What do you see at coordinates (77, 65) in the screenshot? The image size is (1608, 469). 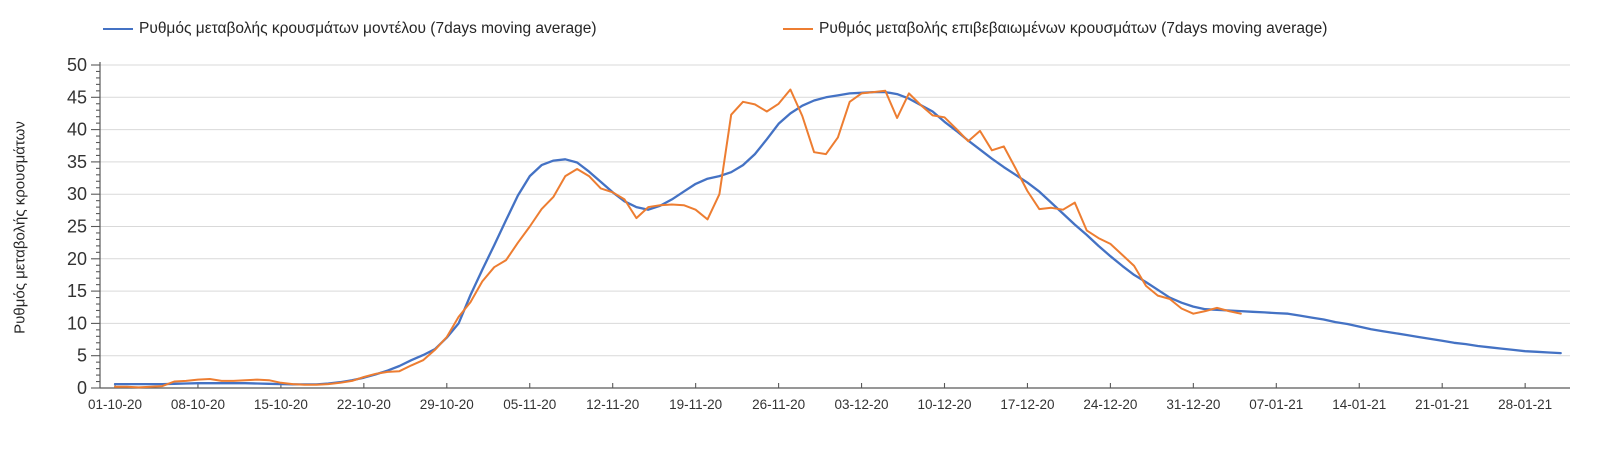 I see `y-tick-label: 50` at bounding box center [77, 65].